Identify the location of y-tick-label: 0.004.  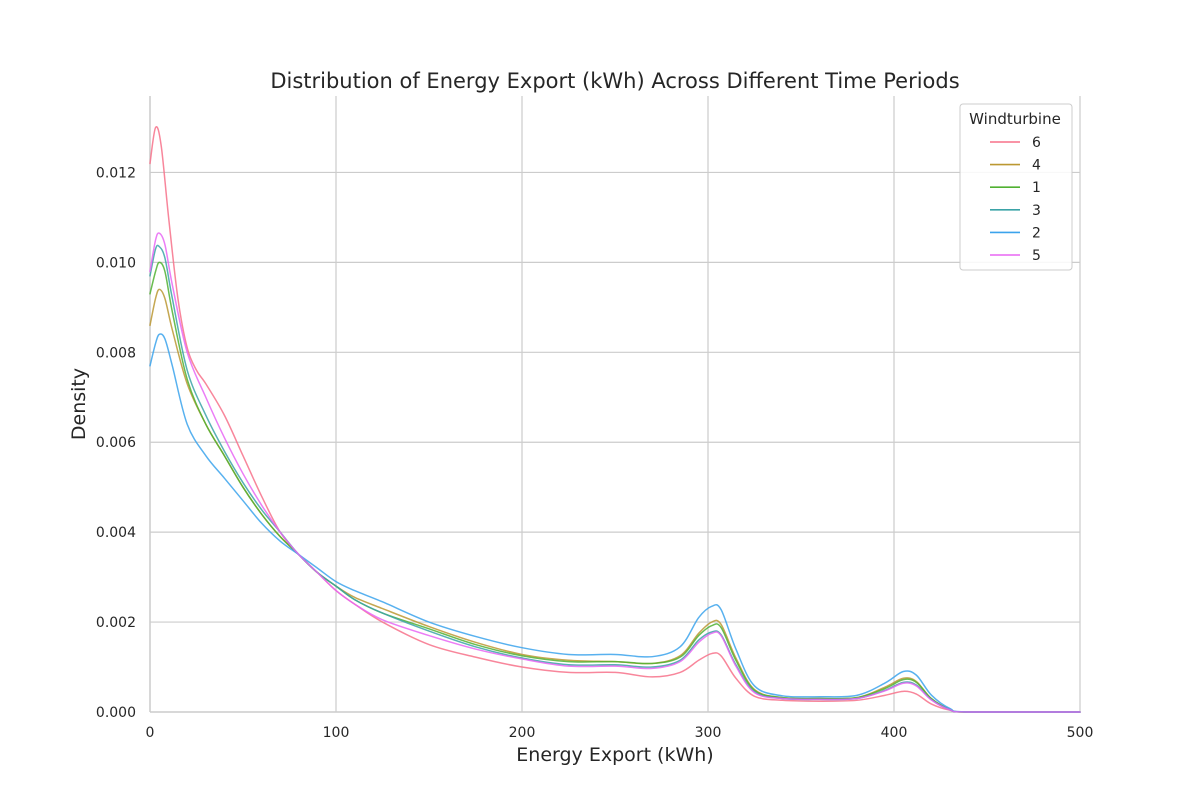
(116, 533).